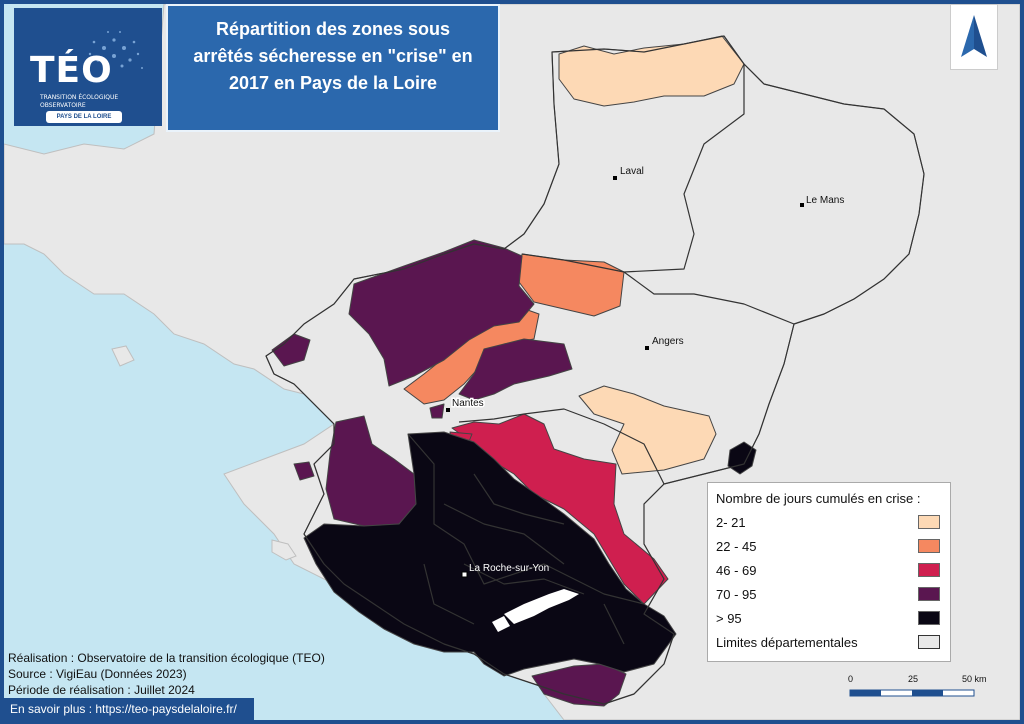  I want to click on legend-item: 46 - 69, so click(828, 571).